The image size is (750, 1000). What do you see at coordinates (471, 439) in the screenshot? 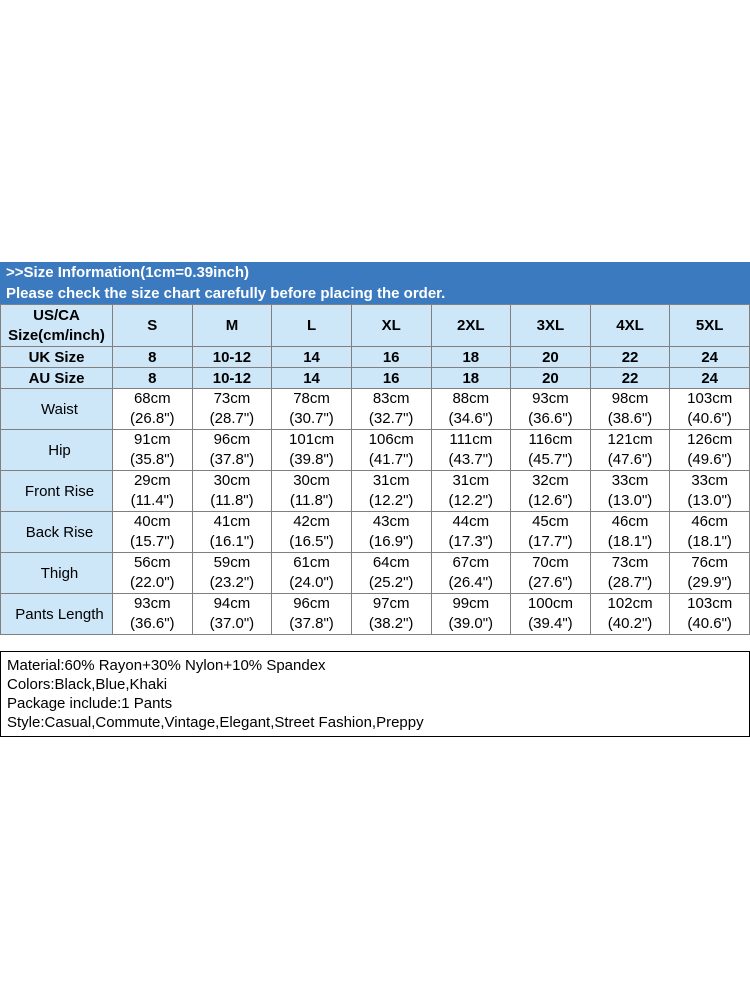
I see `cm-value: 111cm` at bounding box center [471, 439].